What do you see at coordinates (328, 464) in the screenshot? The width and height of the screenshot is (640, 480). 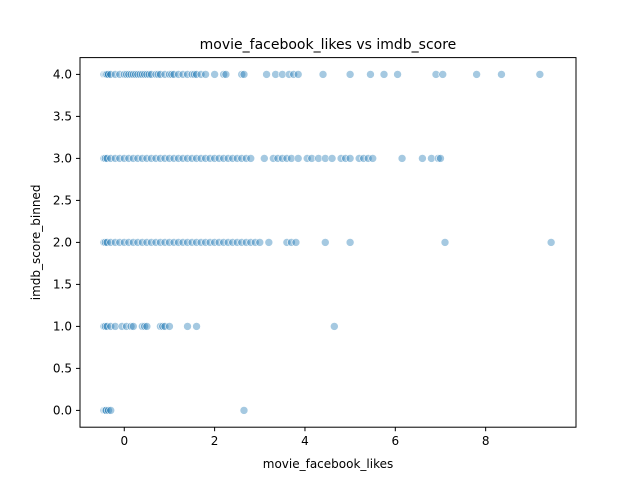 I see `x-axis-label: movie_facebook_likes` at bounding box center [328, 464].